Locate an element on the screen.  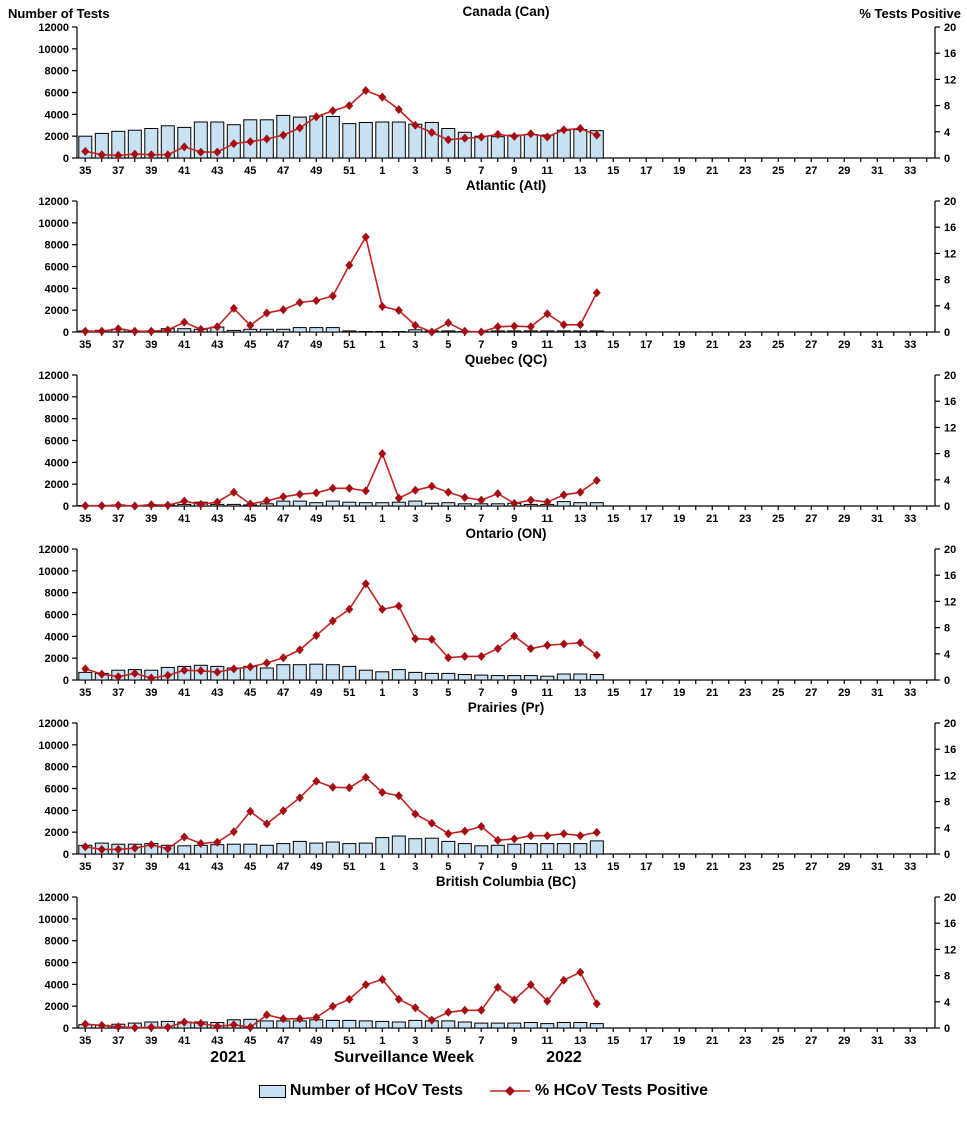
panel-title: Ontario (ON) is located at coordinates (506, 533).